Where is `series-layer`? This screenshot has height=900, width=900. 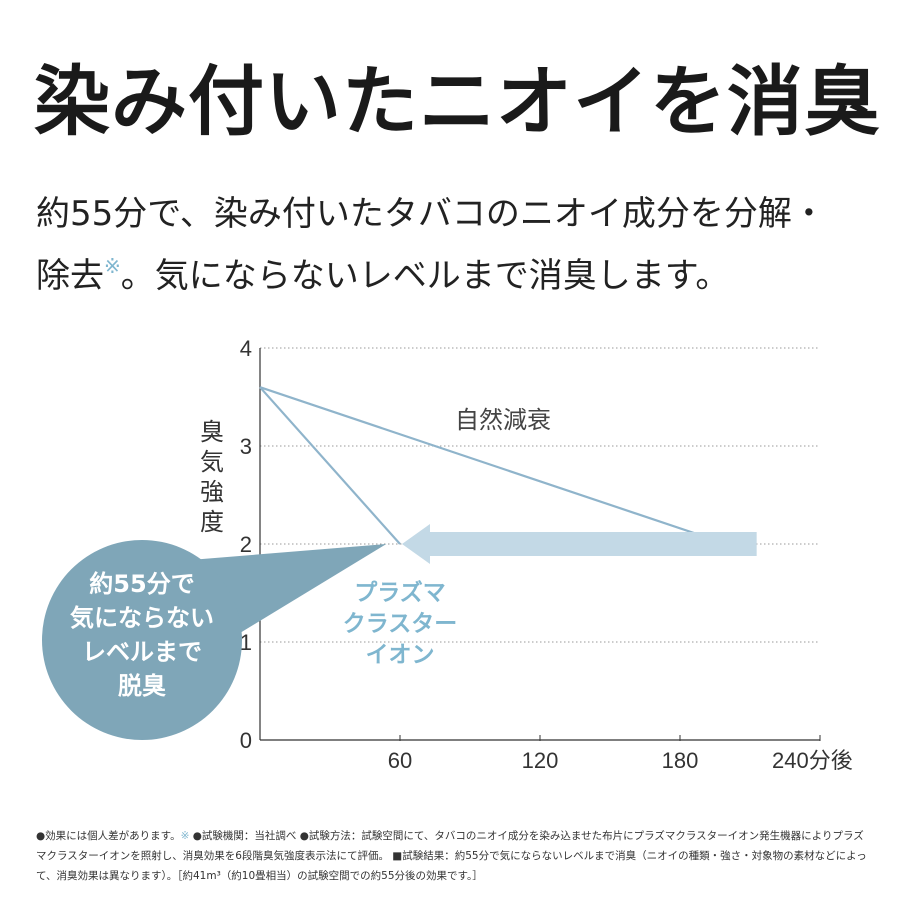
series-layer is located at coordinates (493, 466).